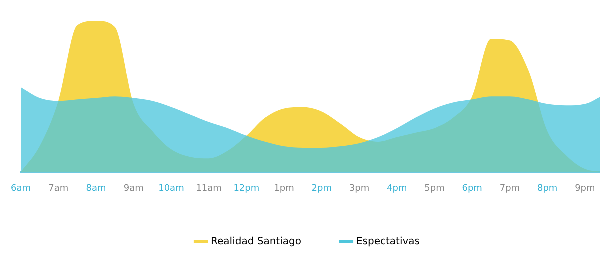 This screenshot has width=600, height=265. What do you see at coordinates (434, 189) in the screenshot?
I see `x-tick-label: 5pm` at bounding box center [434, 189].